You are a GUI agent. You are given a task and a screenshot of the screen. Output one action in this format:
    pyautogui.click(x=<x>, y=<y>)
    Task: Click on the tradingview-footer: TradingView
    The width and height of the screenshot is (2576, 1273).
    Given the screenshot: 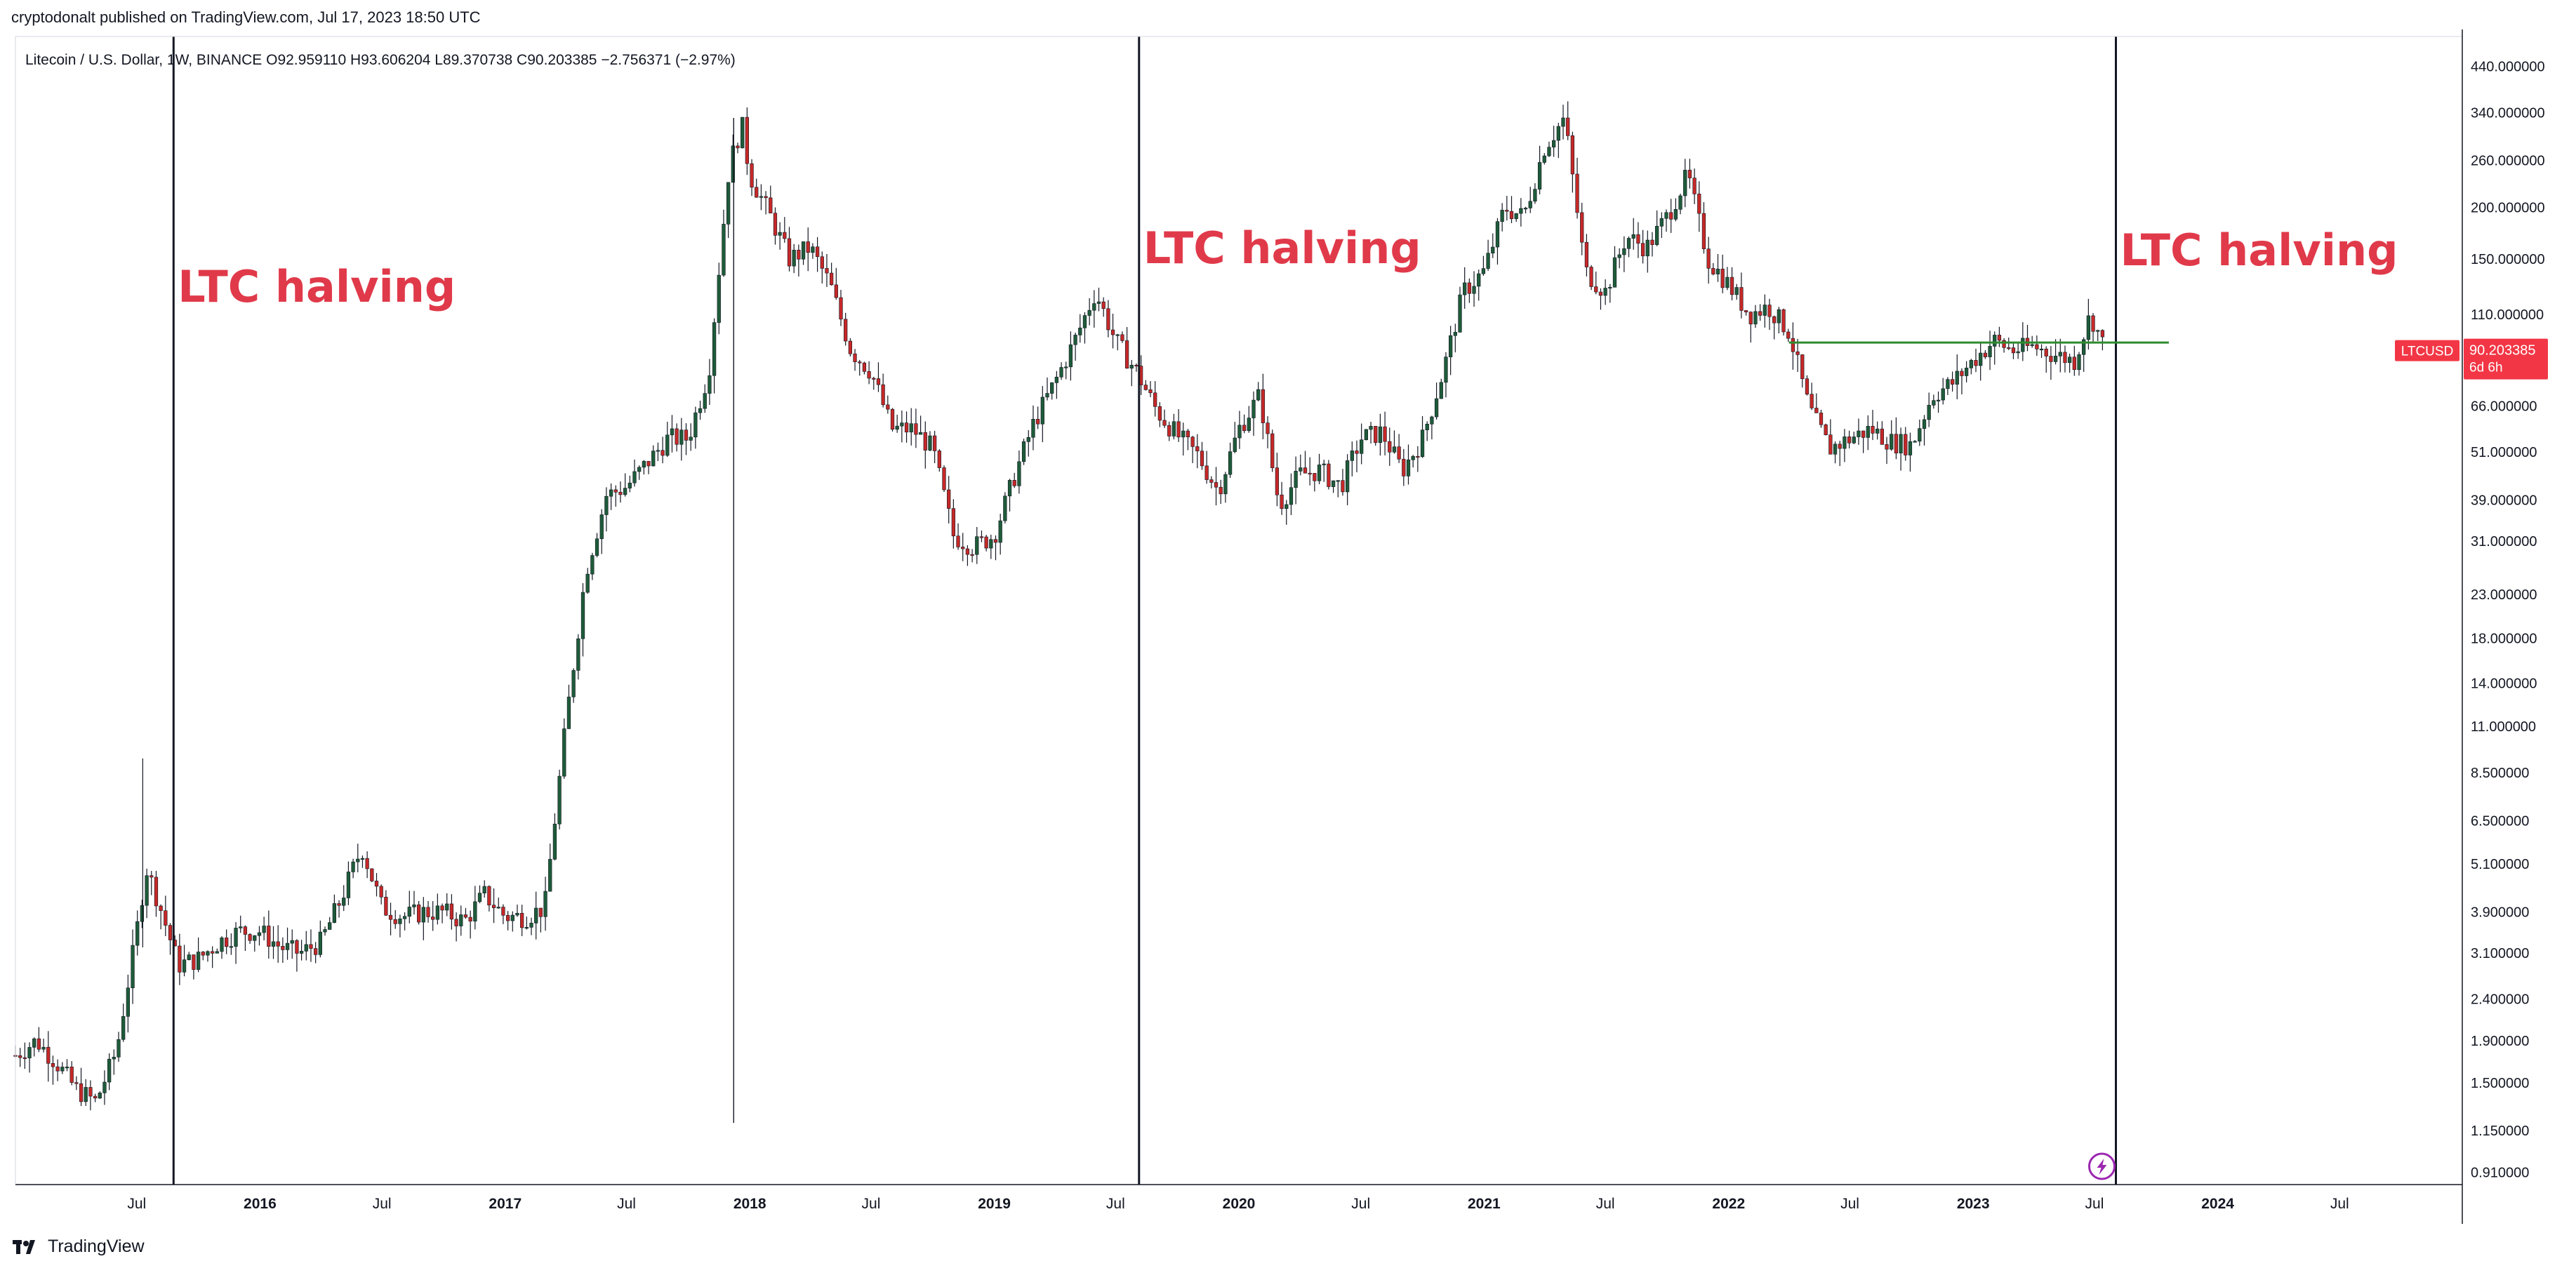 What is the action you would take?
    pyautogui.click(x=79, y=1247)
    